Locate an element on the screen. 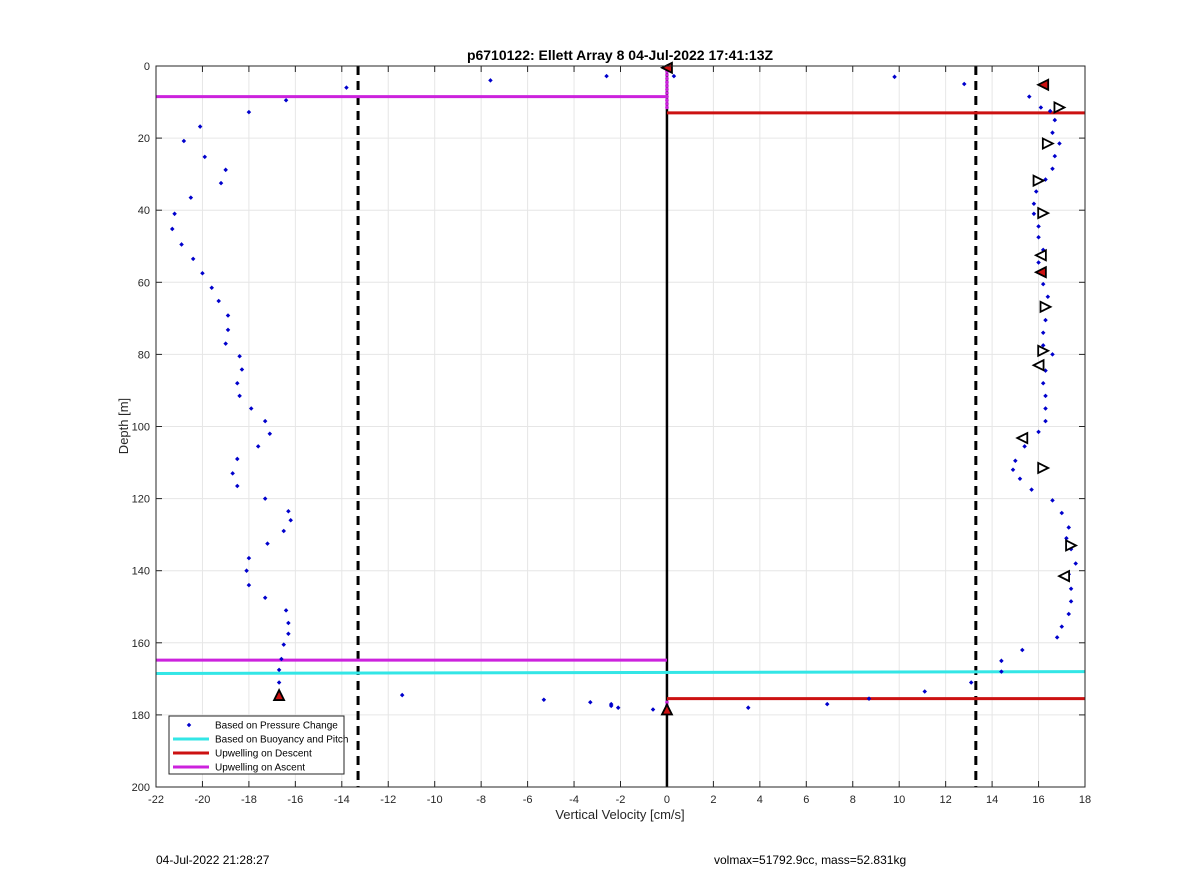 Image resolution: width=1200 pixels, height=885 pixels. y-tick-label: 140 is located at coordinates (141, 572).